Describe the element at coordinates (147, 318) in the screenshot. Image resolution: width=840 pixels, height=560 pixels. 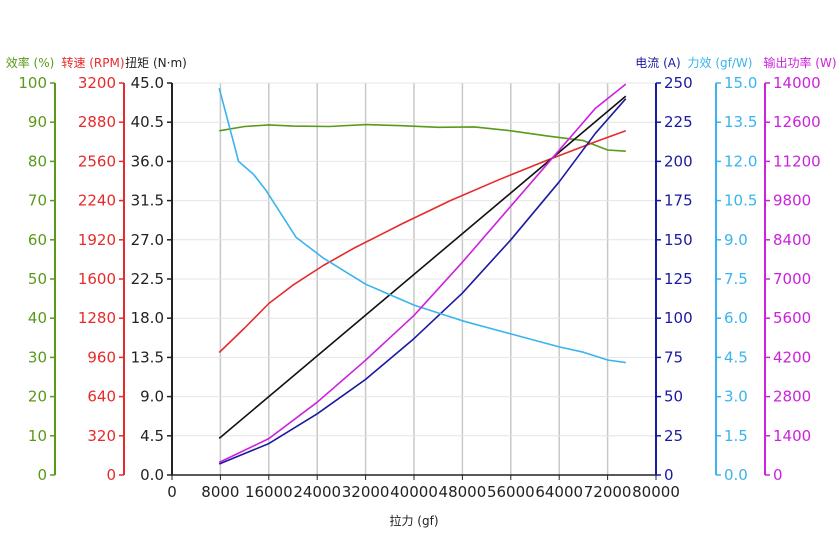
I see `torque-tick-label: 18.0` at that location.